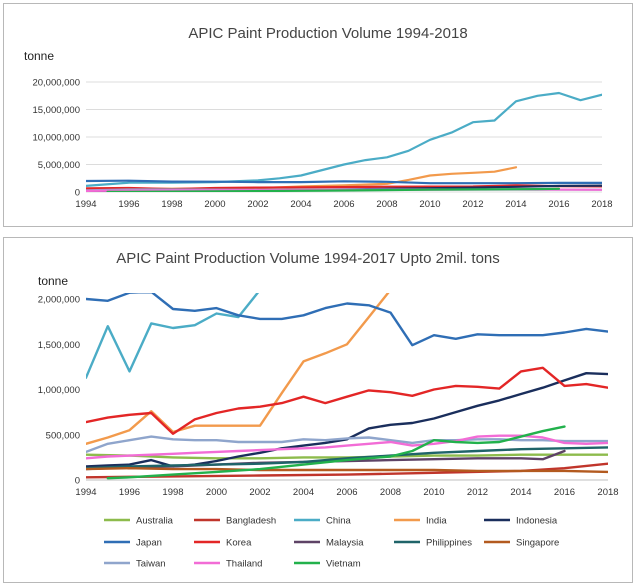  Describe the element at coordinates (59, 390) in the screenshot. I see `chart-2-y-tick-label: 1,000,000` at that location.